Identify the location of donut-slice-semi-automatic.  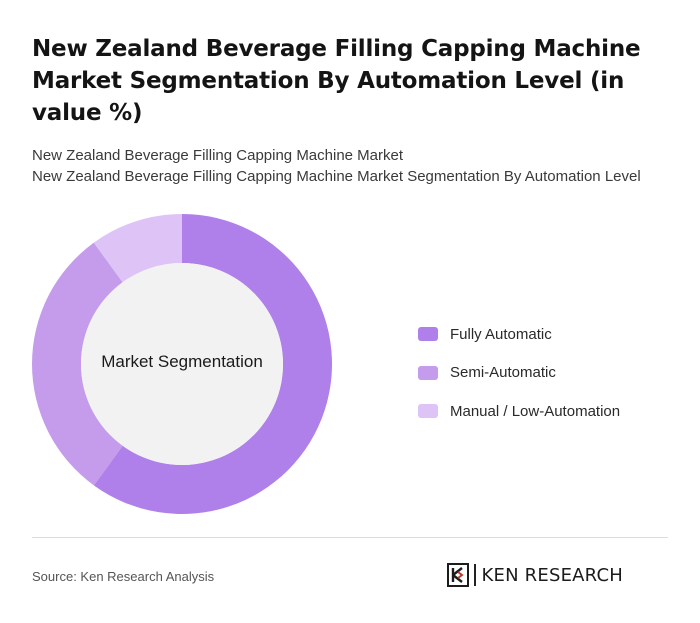
(77, 364).